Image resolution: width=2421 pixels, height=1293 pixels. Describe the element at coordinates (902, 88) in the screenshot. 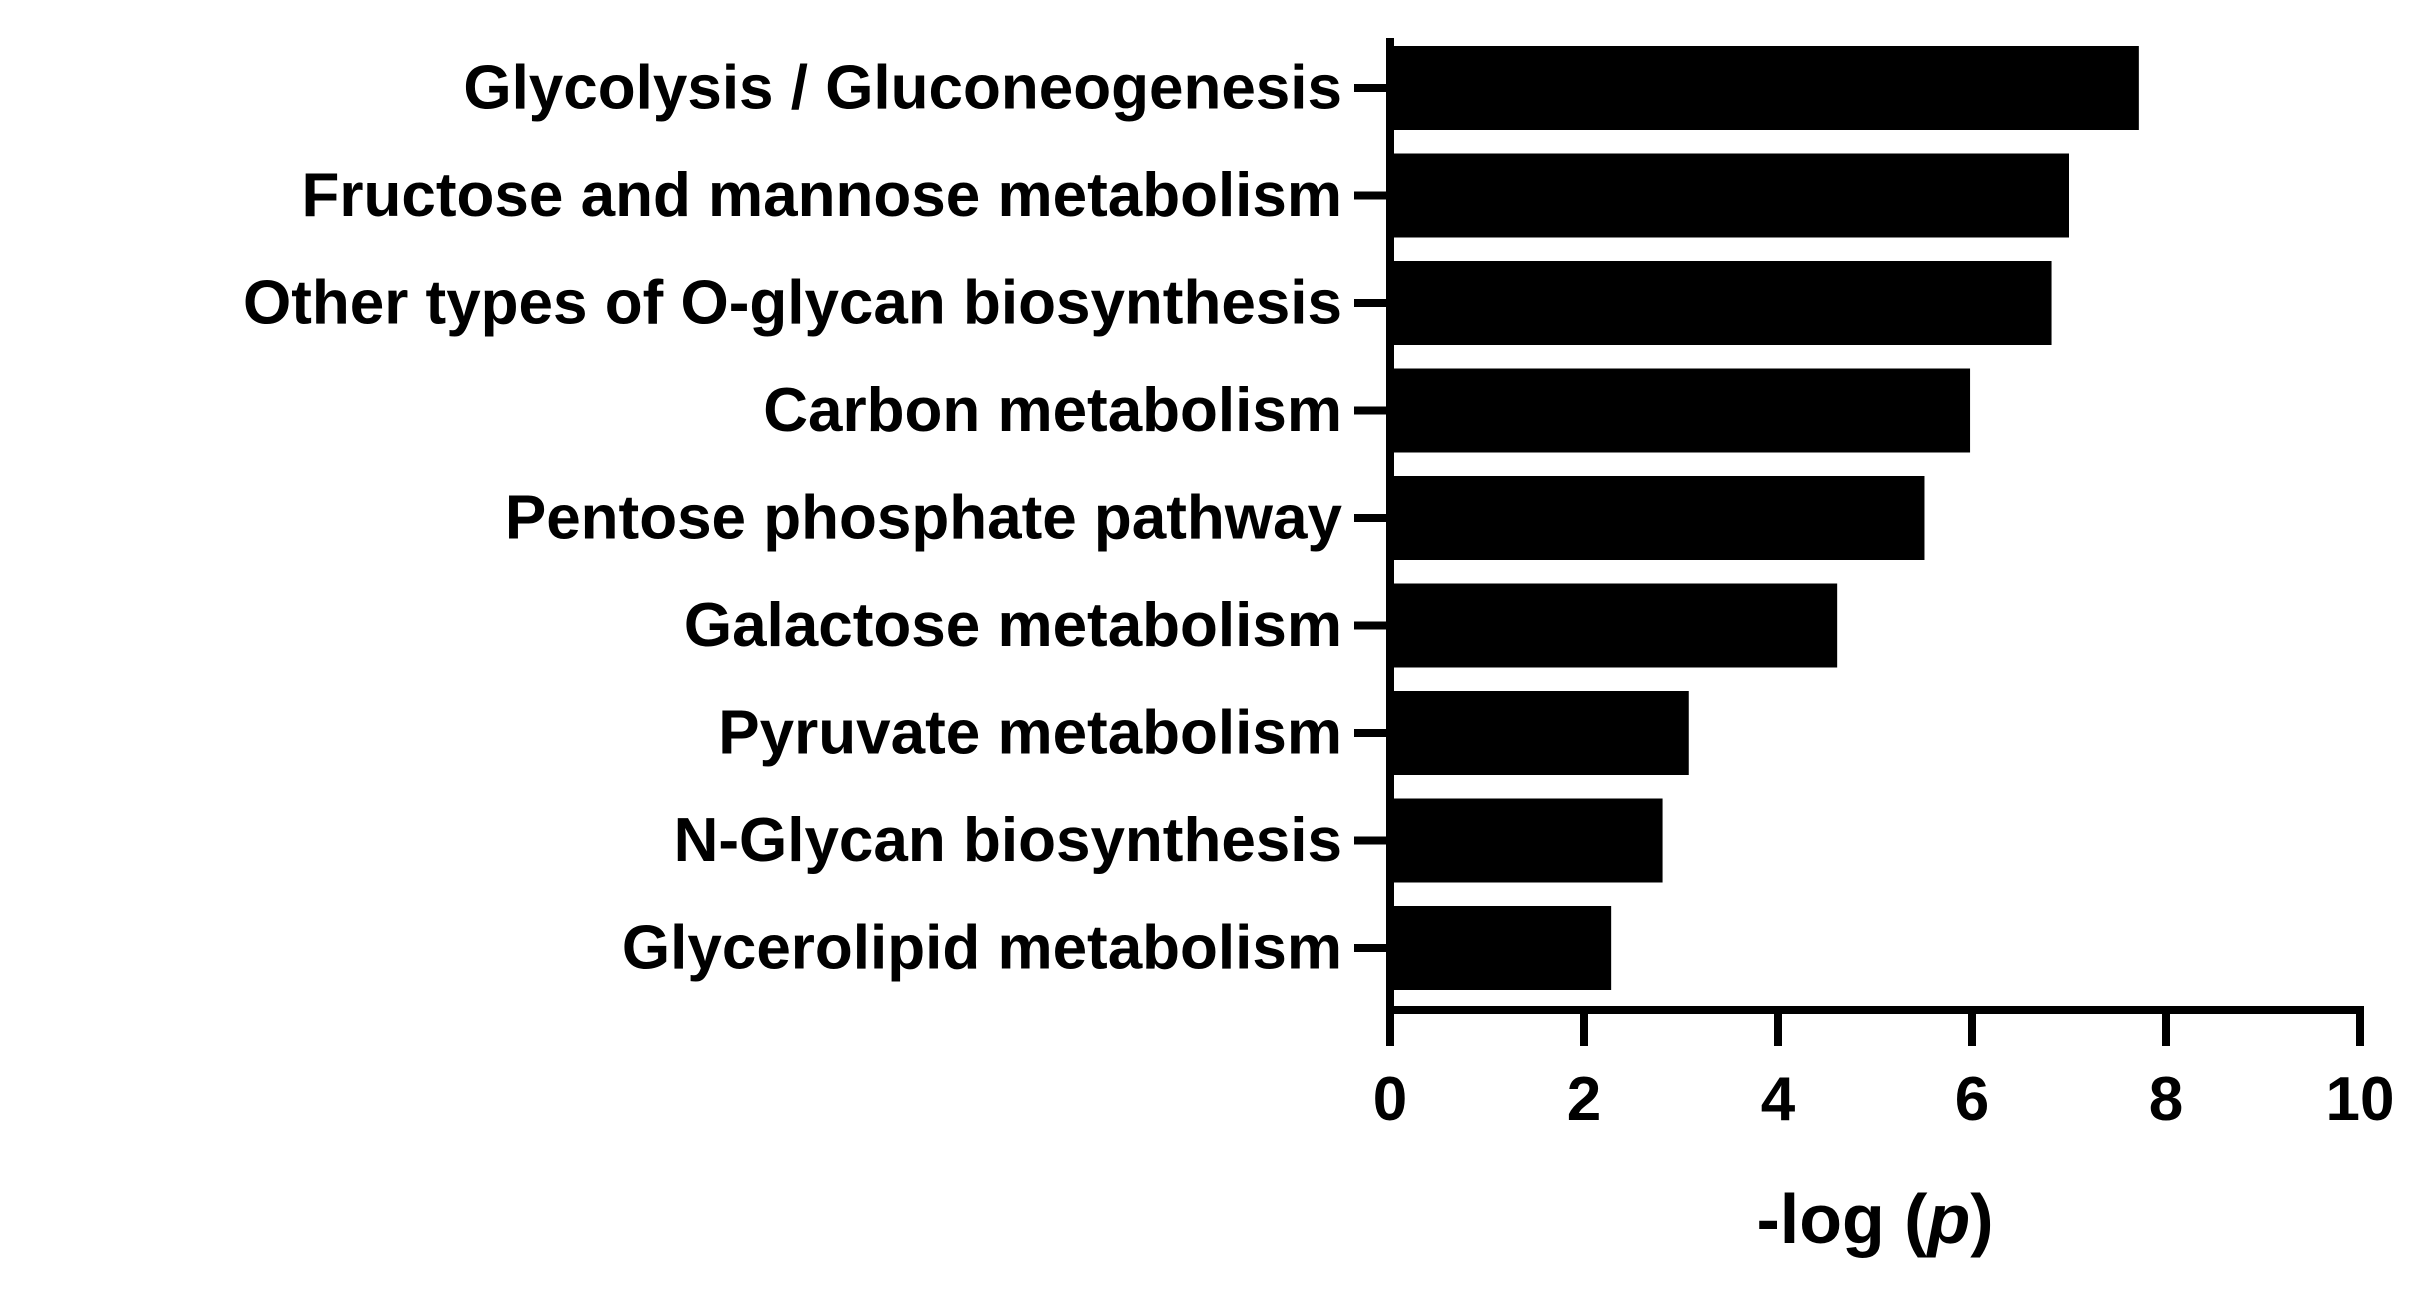

I see `category-label: Glycolysis / Gluconeogenesis` at that location.